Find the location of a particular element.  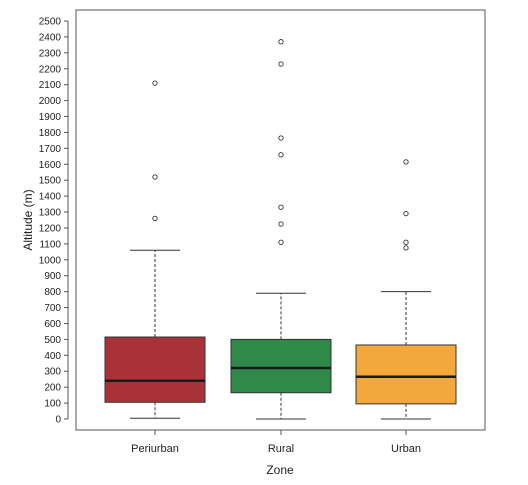

box-periurban is located at coordinates (155, 249).